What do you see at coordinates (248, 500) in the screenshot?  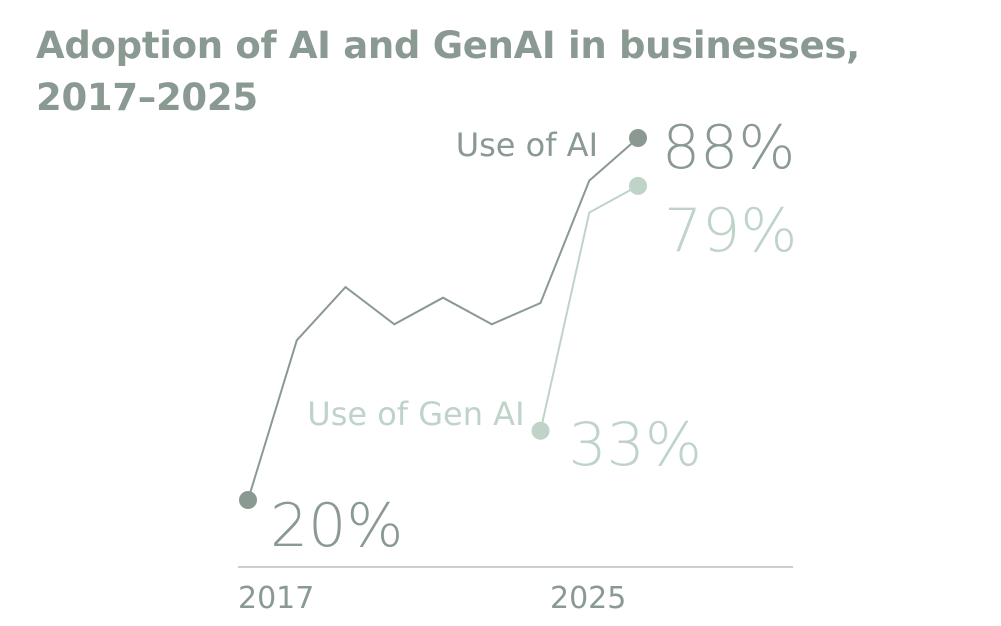 I see `point-ai-start` at bounding box center [248, 500].